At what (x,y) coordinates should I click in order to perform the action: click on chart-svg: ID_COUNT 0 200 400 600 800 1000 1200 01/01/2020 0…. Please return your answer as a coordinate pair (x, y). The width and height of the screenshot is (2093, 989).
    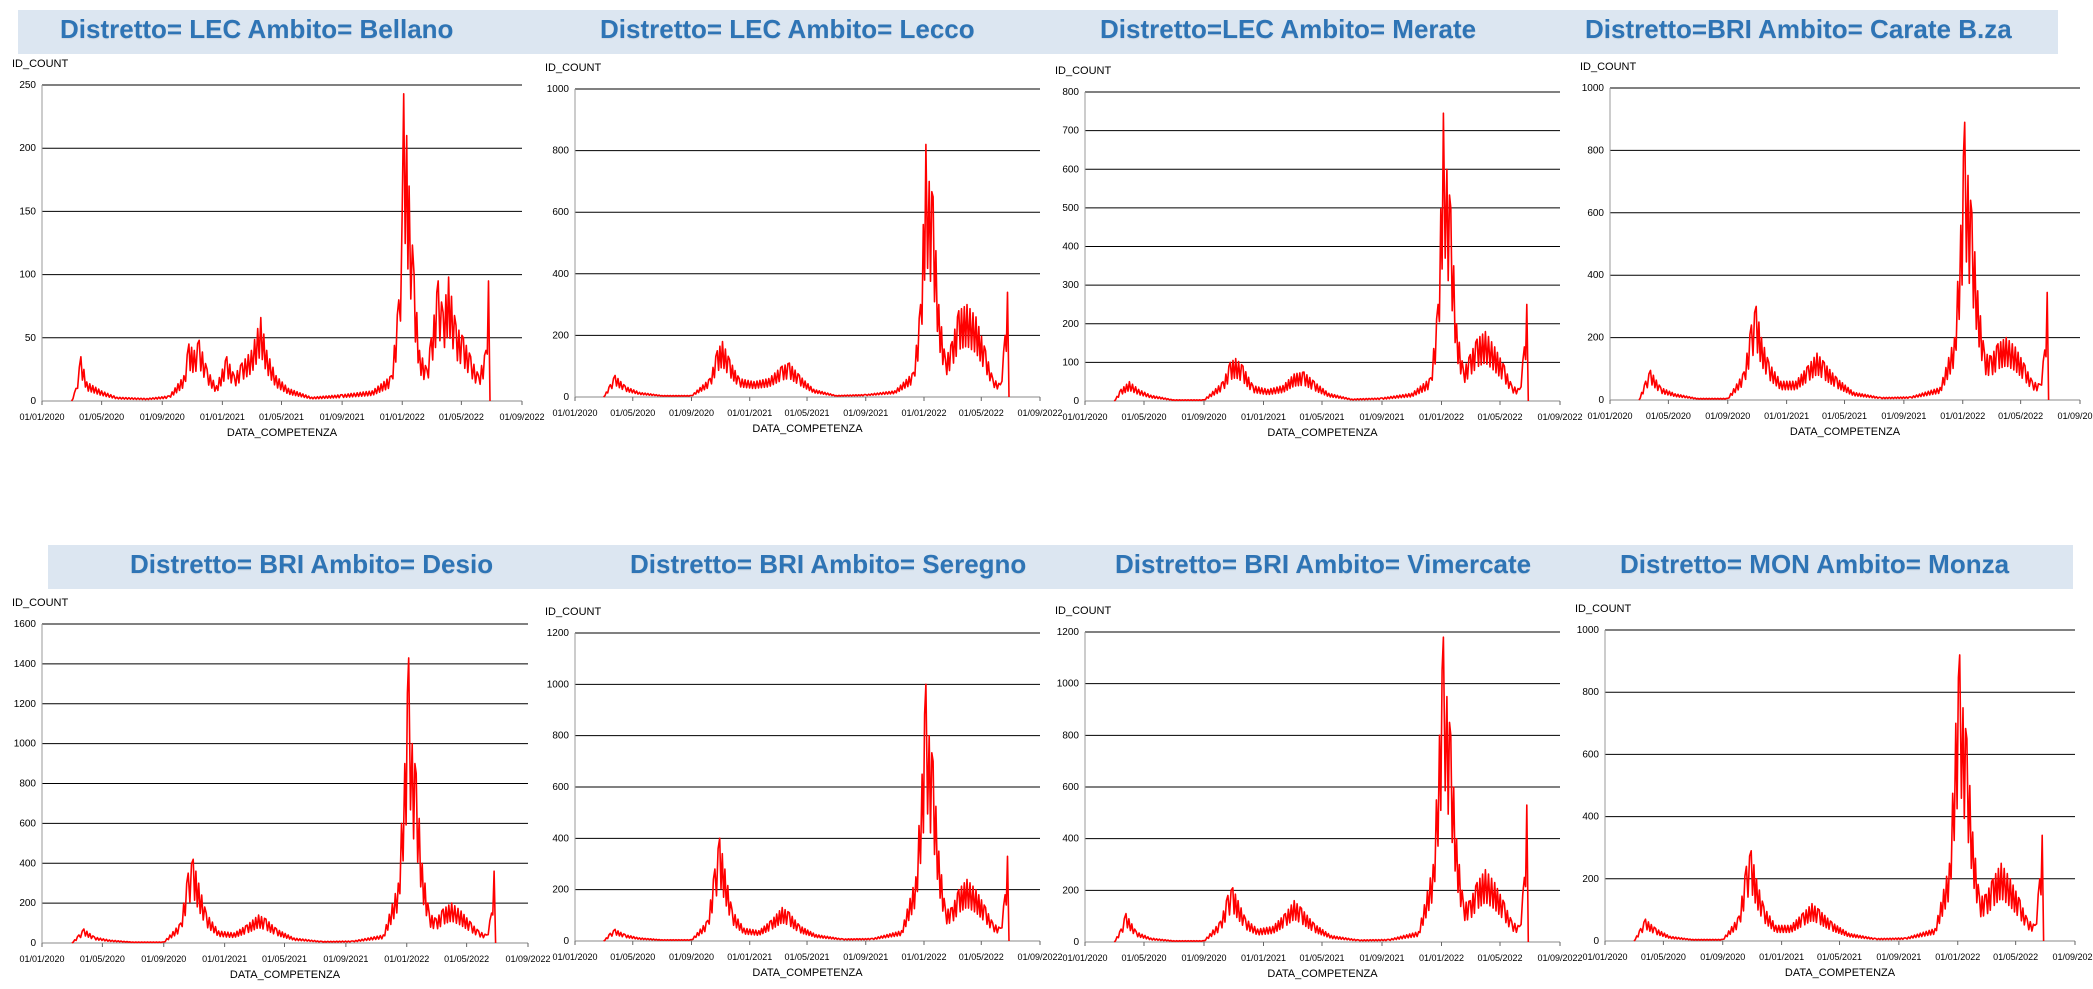
    Looking at the image, I should click on (1319, 792).